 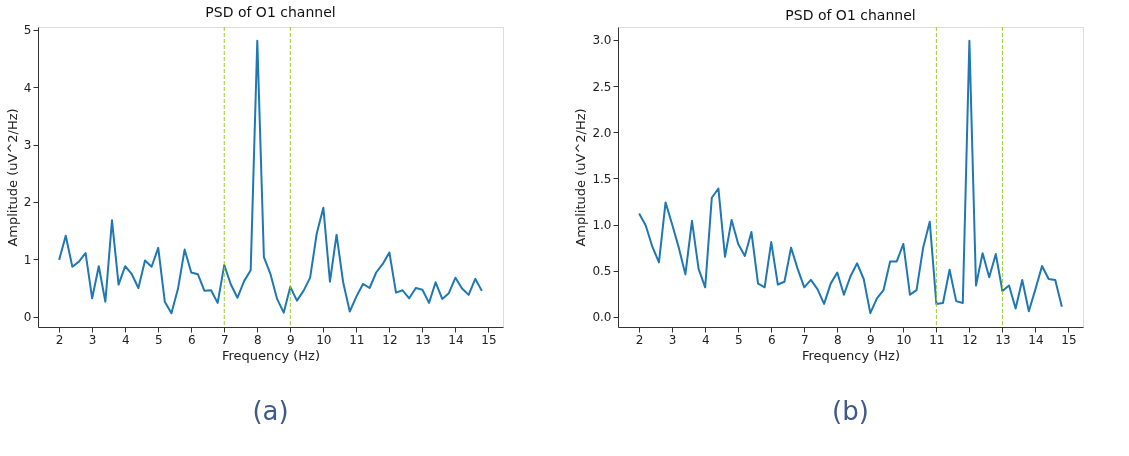 I want to click on y-tick-label: 0.0, so click(x=602, y=317).